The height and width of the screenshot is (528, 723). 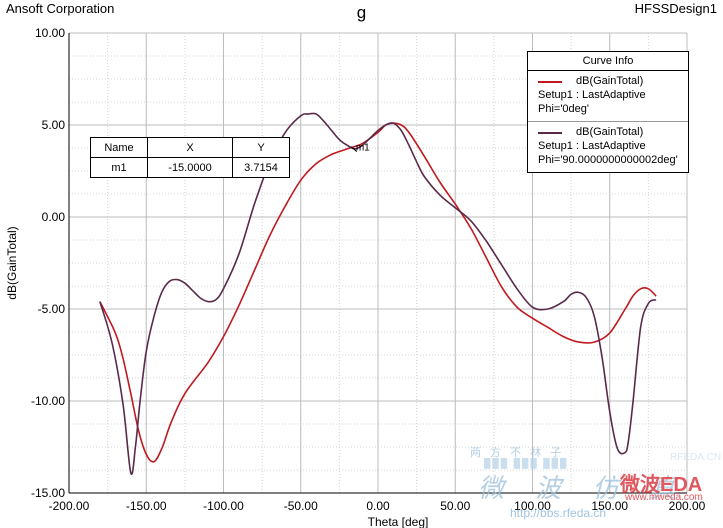 What do you see at coordinates (563, 109) in the screenshot?
I see `legend-entry-param: Phi='0deg'` at bounding box center [563, 109].